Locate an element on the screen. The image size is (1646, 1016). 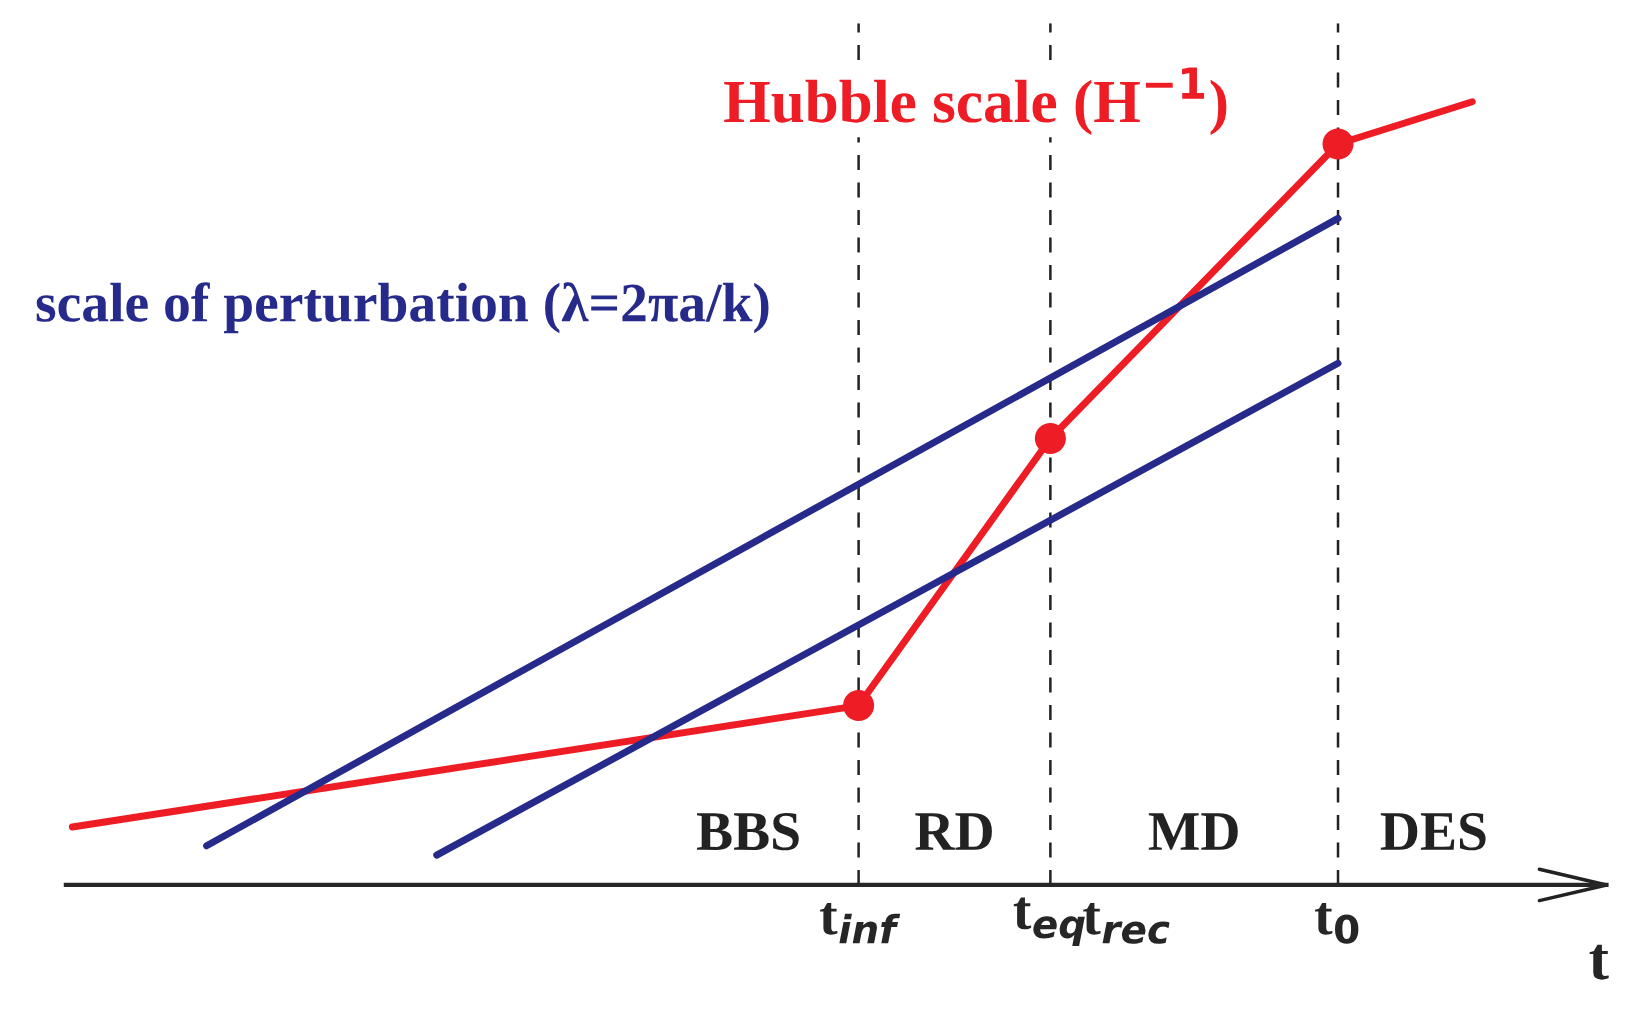
annotation: MD is located at coordinates (1193, 831).